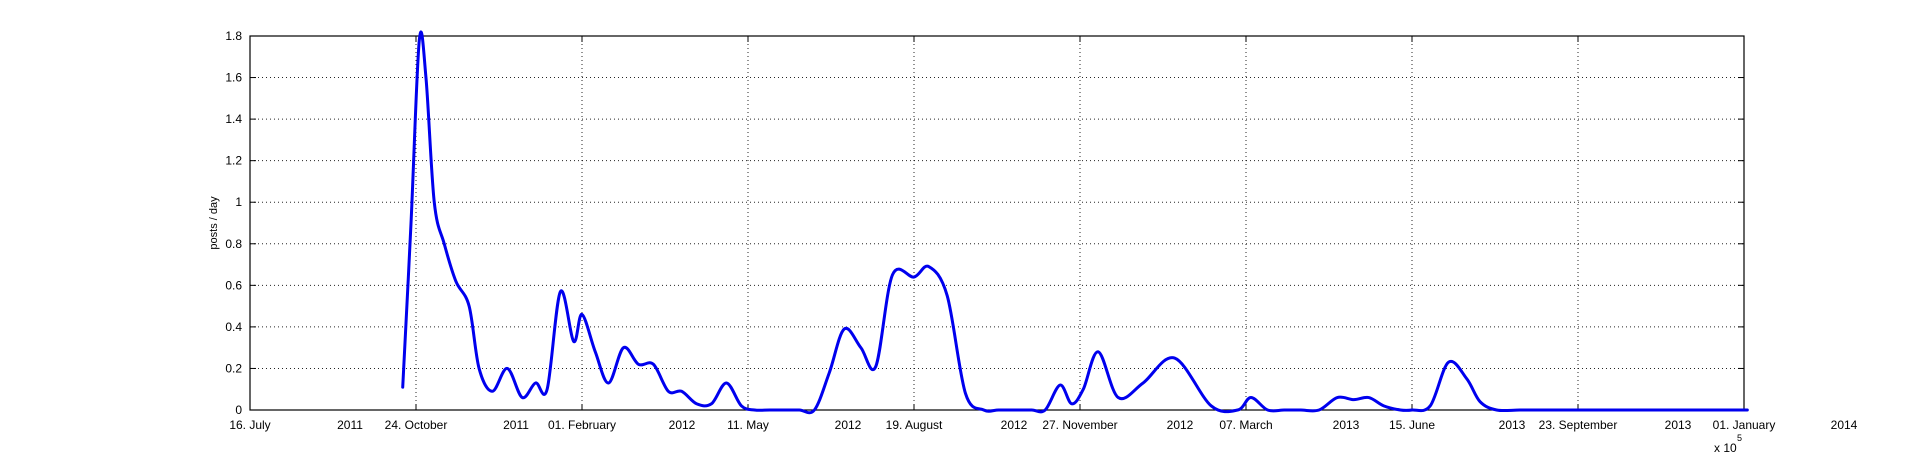 The image size is (1917, 459). What do you see at coordinates (1744, 425) in the screenshot?
I see `x-tick-label: 01. January` at bounding box center [1744, 425].